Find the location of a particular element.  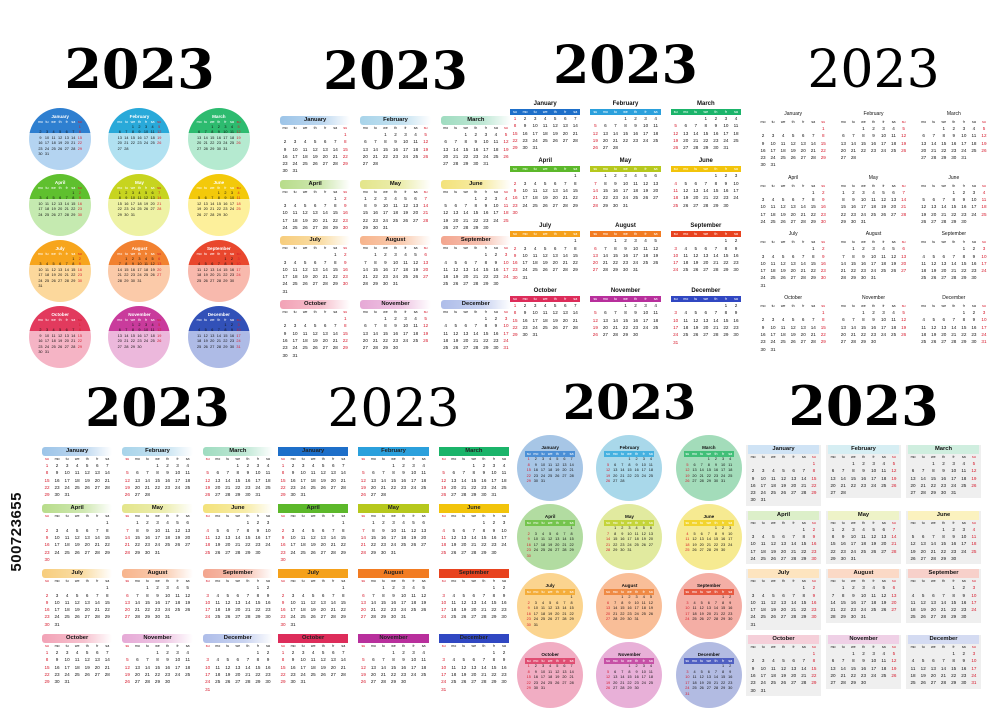

day-cell: 27 is located at coordinates (783, 558).